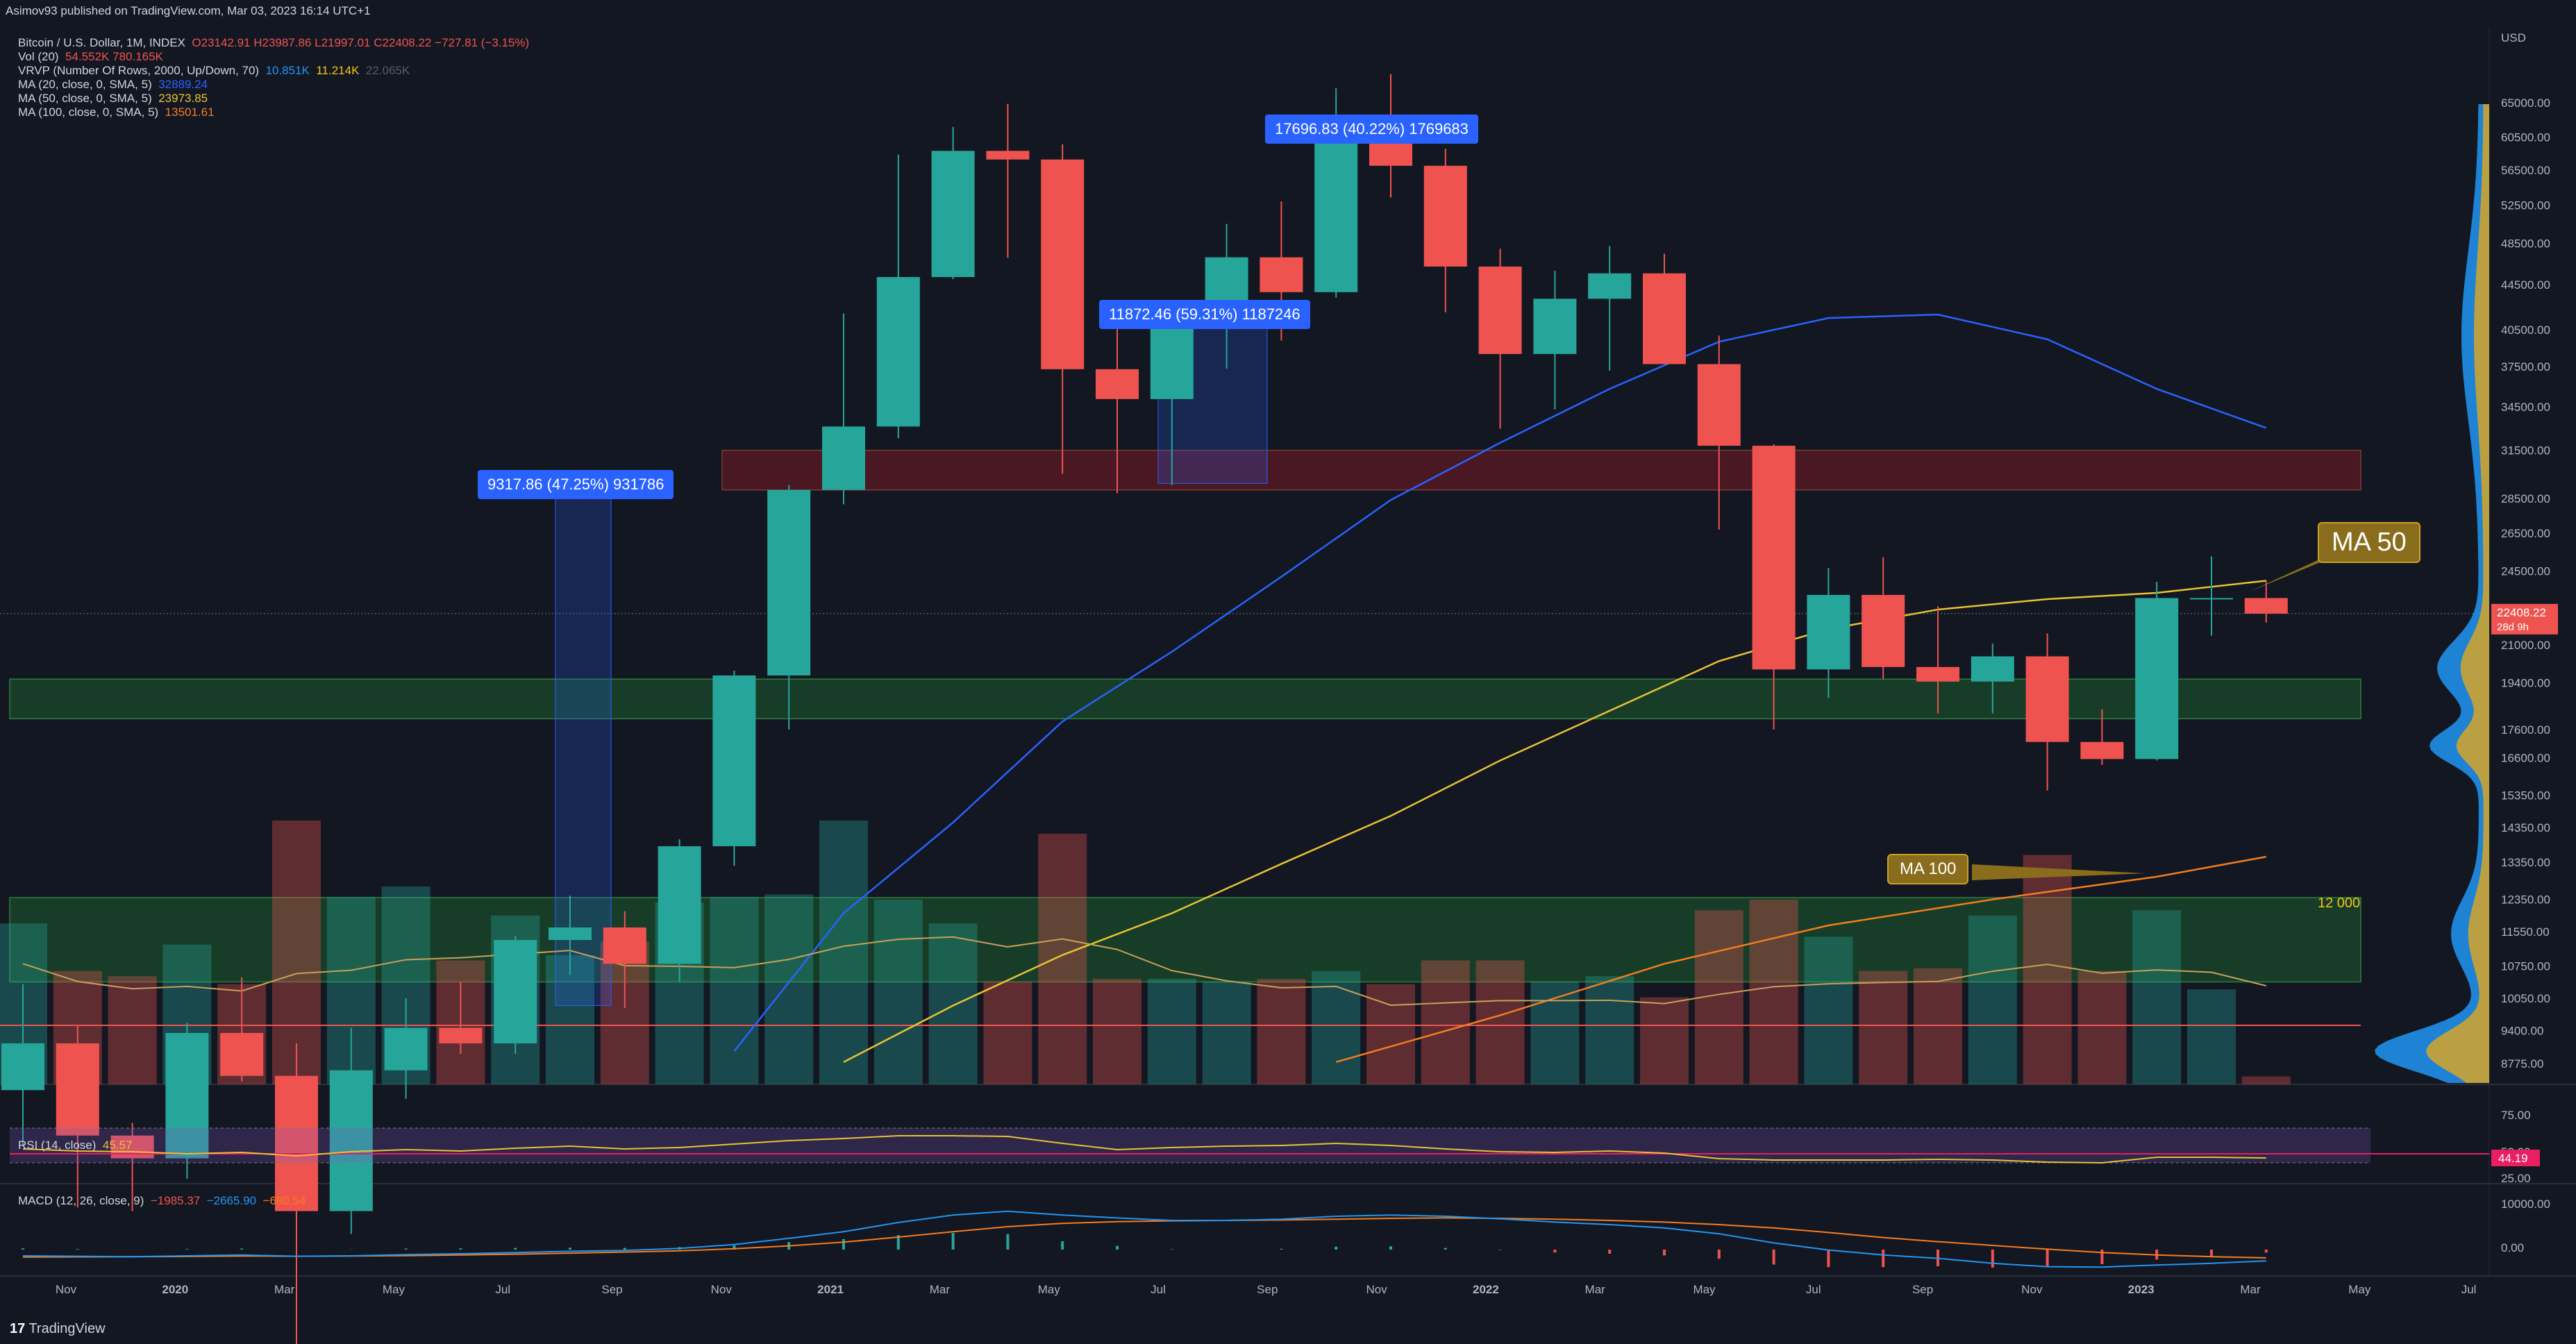  I want to click on ma20-label: MA (20, close, 0, SMA, 5), so click(85, 84).